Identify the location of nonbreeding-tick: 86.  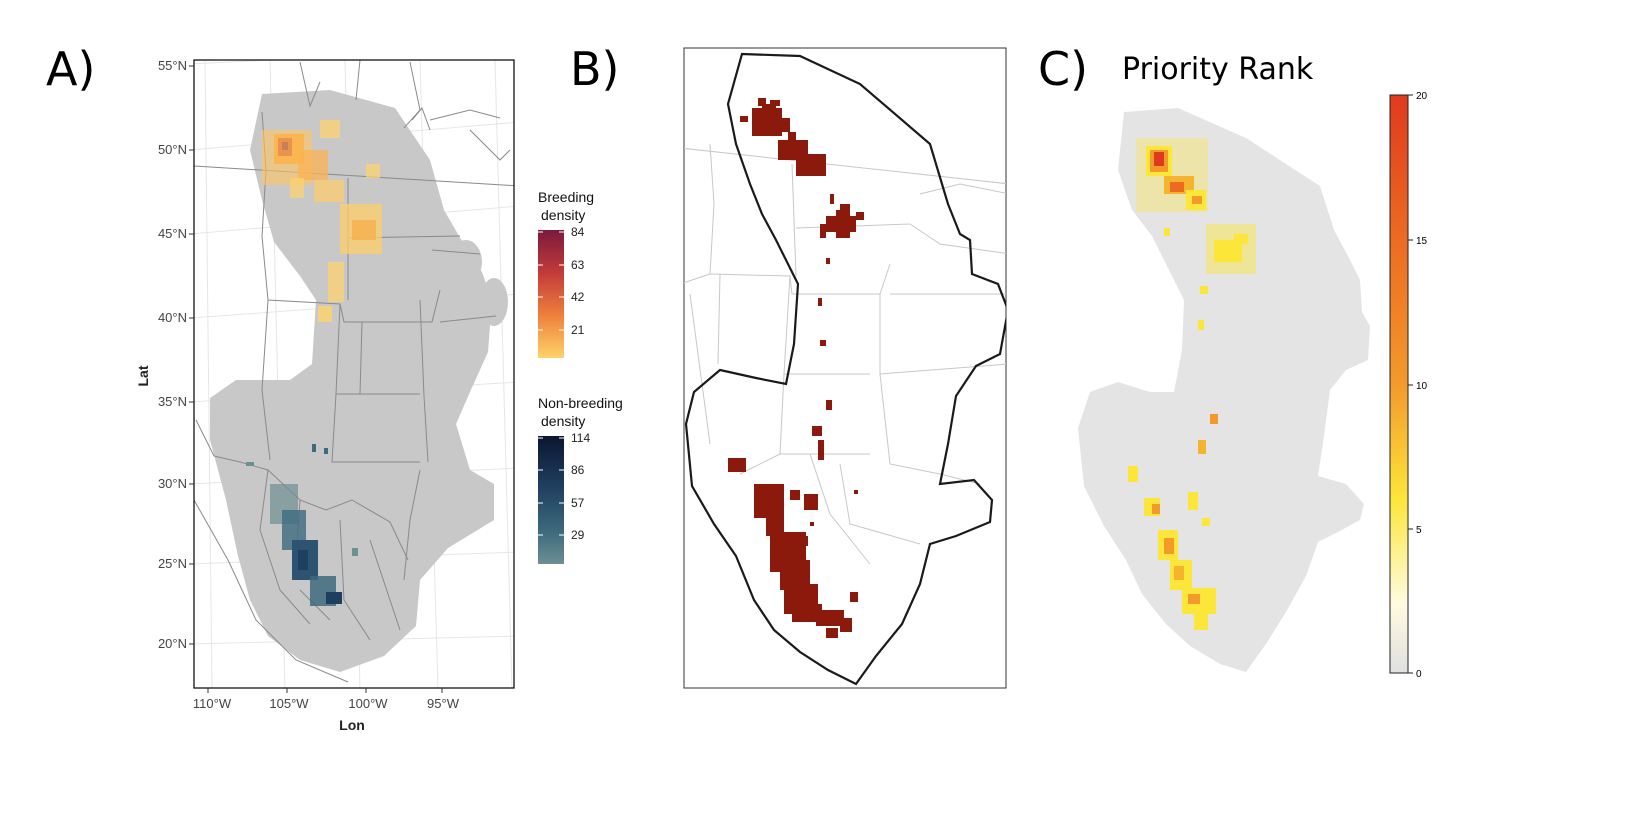
(578, 470).